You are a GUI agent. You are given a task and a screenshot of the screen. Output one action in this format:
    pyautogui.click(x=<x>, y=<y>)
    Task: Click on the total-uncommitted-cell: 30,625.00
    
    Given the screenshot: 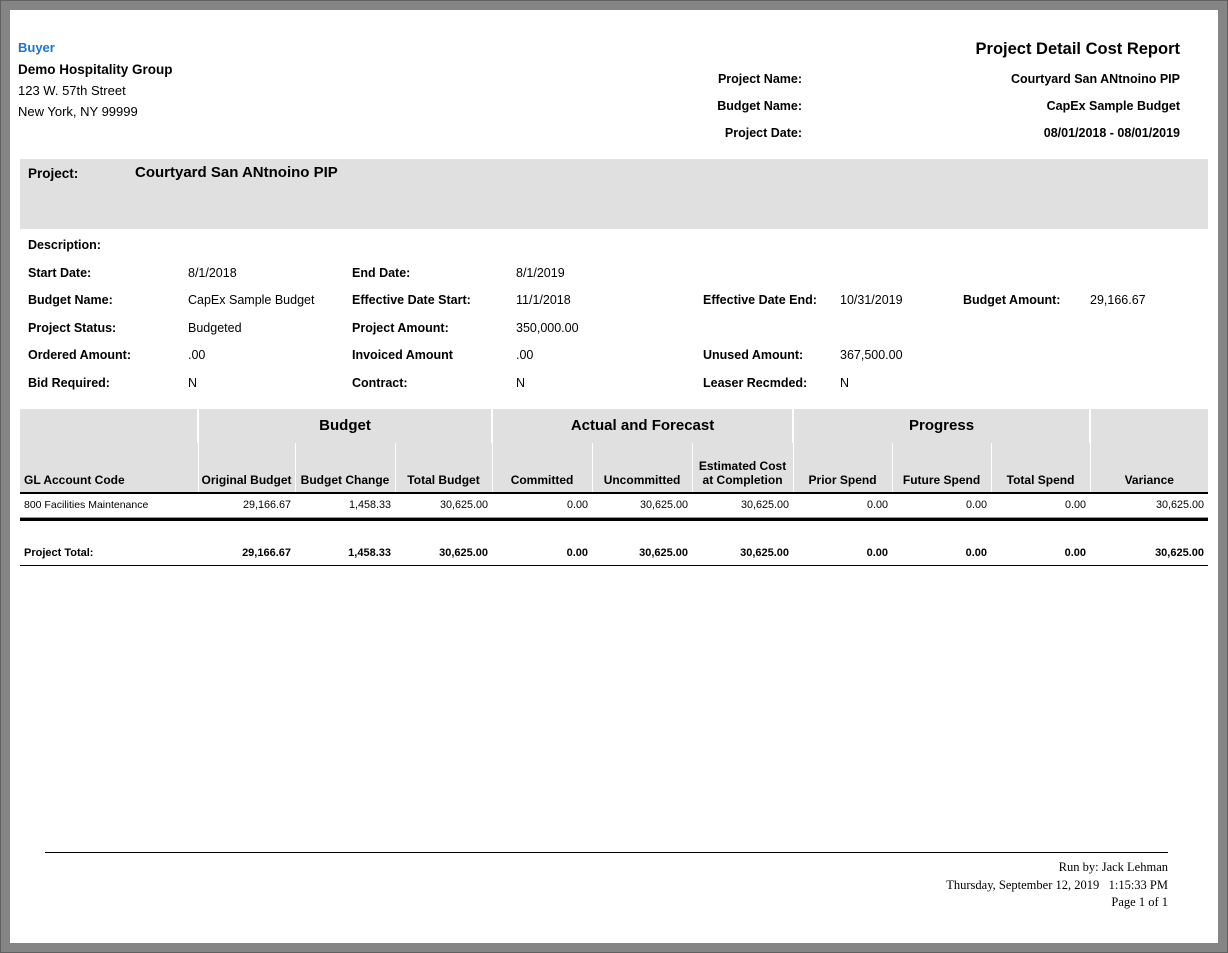 What is the action you would take?
    pyautogui.click(x=642, y=554)
    